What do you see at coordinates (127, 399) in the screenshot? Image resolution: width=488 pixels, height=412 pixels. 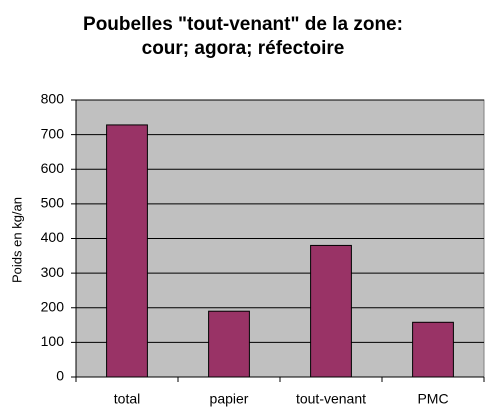 I see `x-tick-label: total` at bounding box center [127, 399].